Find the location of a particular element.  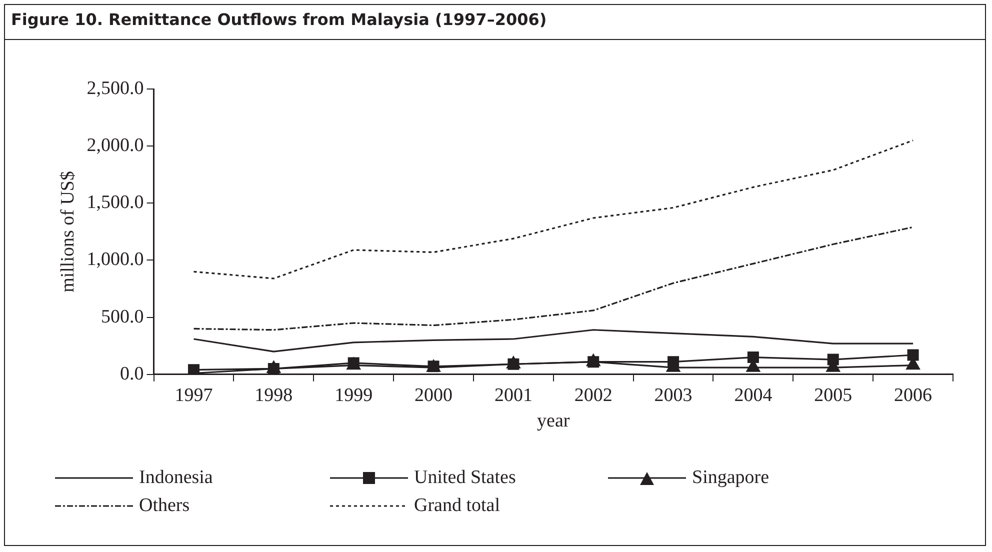

legend-label: Singapore is located at coordinates (731, 478).